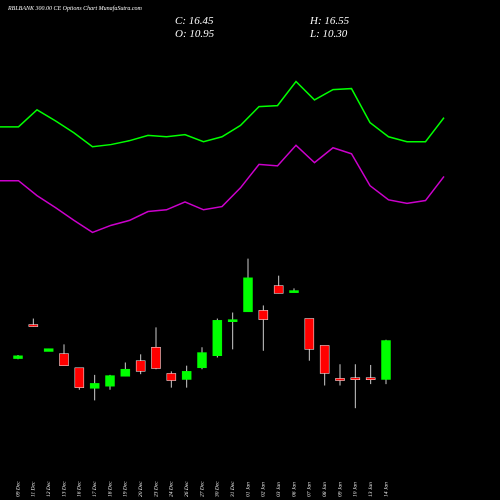 This screenshot has height=500, width=500. Describe the element at coordinates (329, 21) in the screenshot. I see `high-label: H: 16.55` at that location.